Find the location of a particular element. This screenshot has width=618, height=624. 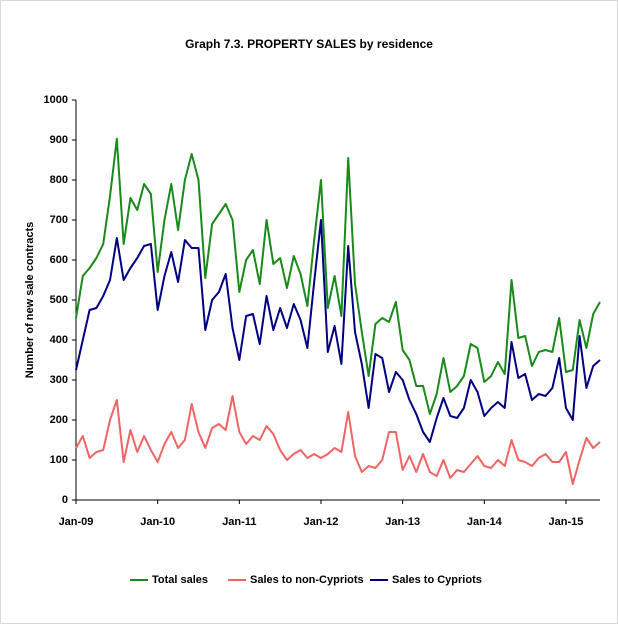

y-axis-label: Number of new sale contracts is located at coordinates (30, 300).